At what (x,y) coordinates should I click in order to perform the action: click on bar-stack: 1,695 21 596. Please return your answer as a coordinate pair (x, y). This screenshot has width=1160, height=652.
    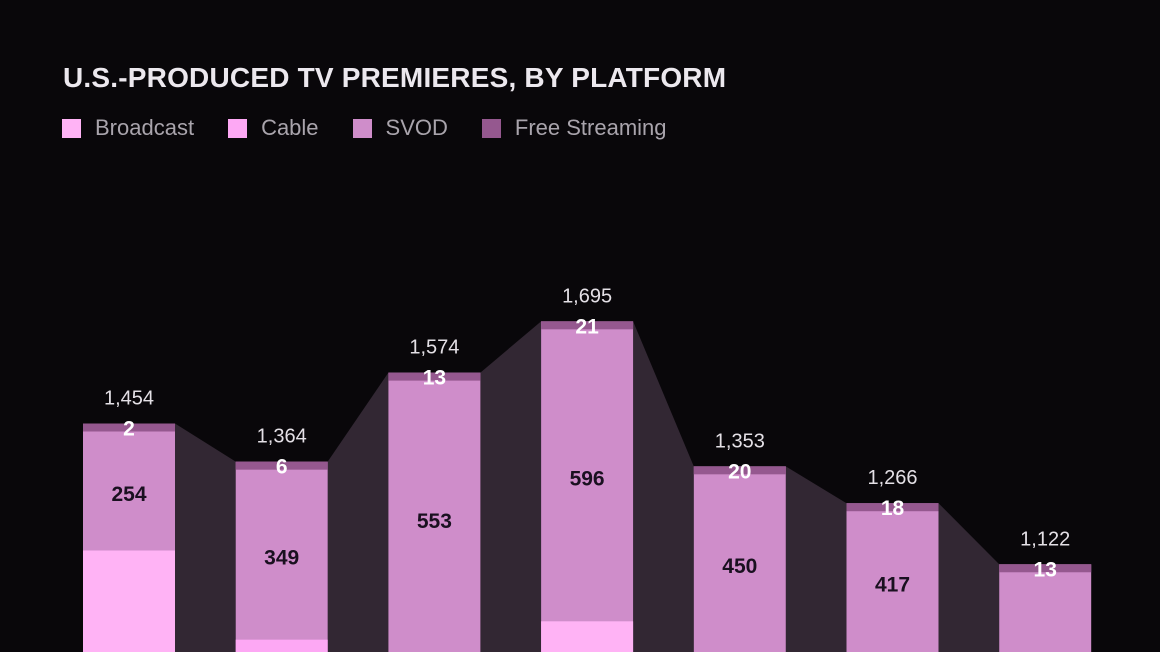
    Looking at the image, I should click on (587, 468).